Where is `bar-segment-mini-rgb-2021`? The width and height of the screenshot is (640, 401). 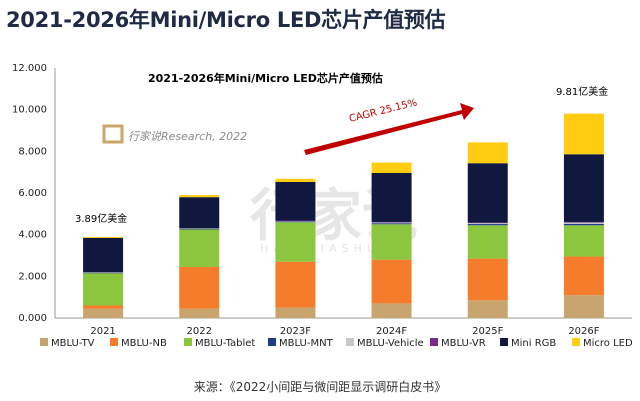 bar-segment-mini-rgb-2021 is located at coordinates (103, 255).